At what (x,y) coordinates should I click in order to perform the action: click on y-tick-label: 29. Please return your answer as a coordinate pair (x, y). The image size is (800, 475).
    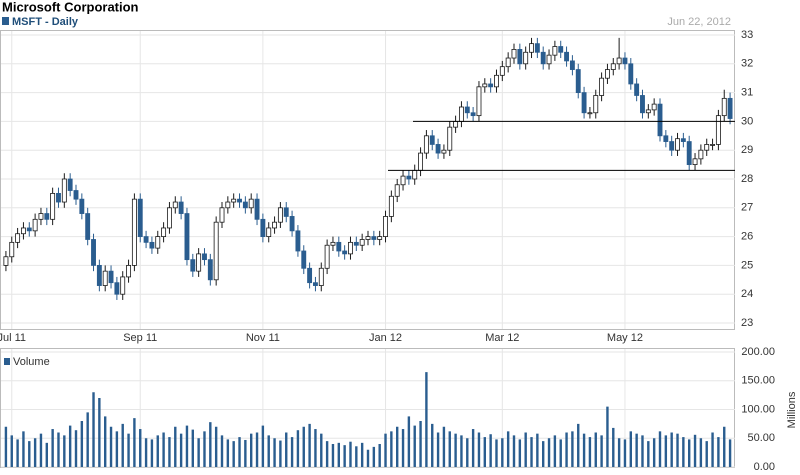
    Looking at the image, I should click on (747, 150).